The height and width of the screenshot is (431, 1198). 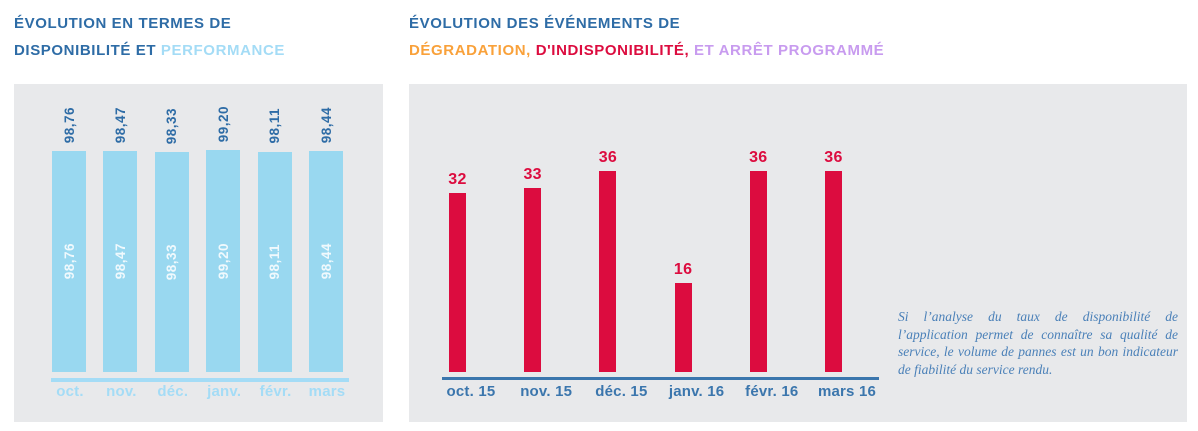 What do you see at coordinates (457, 179) in the screenshot?
I see `bar-value-label: 32` at bounding box center [457, 179].